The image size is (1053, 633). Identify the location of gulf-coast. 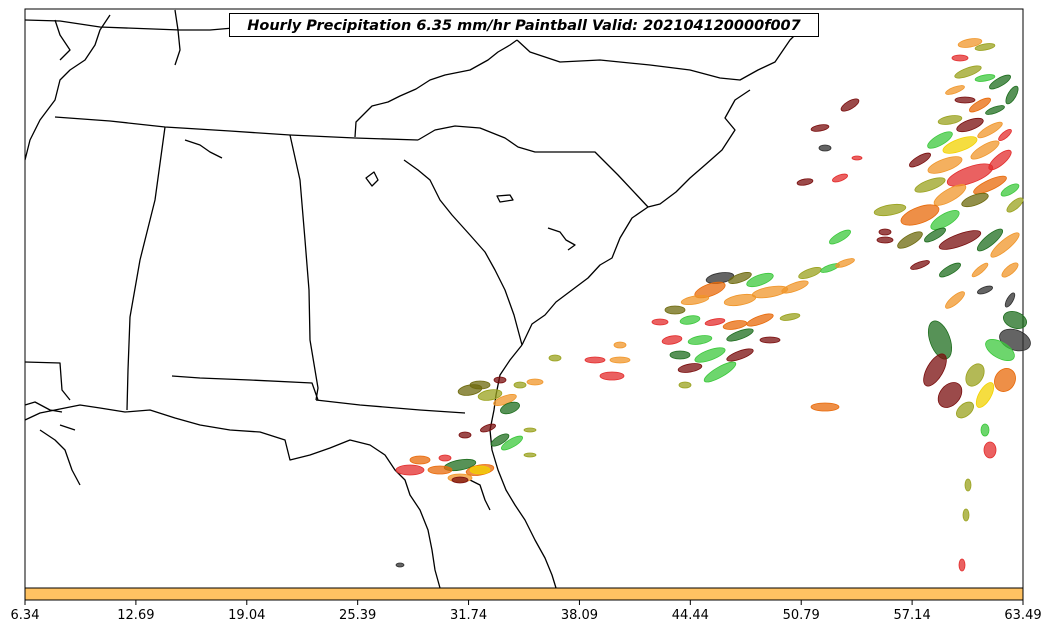
(232, 496).